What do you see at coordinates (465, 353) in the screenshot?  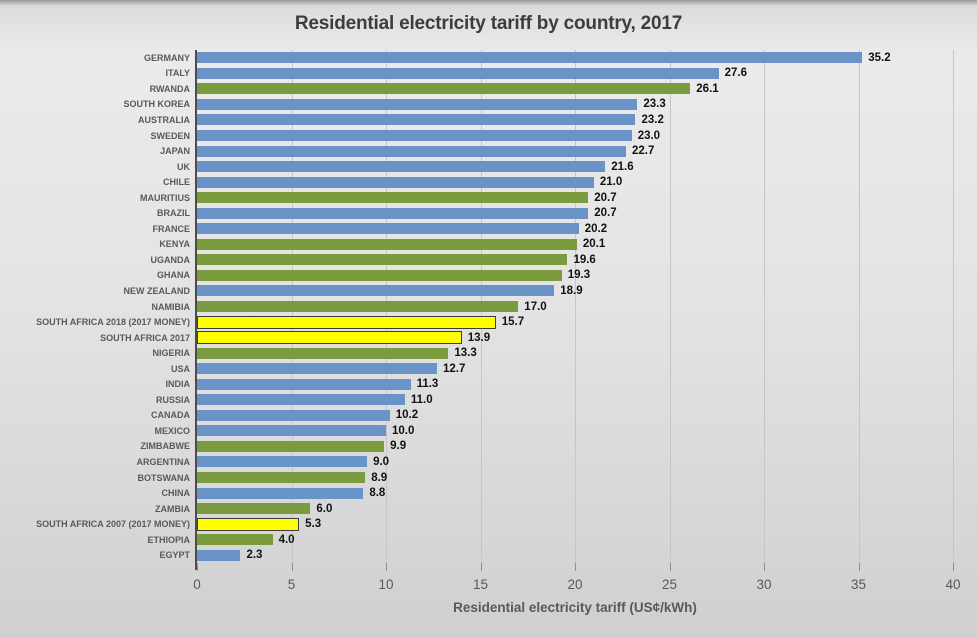 I see `value-label: 13.3` at bounding box center [465, 353].